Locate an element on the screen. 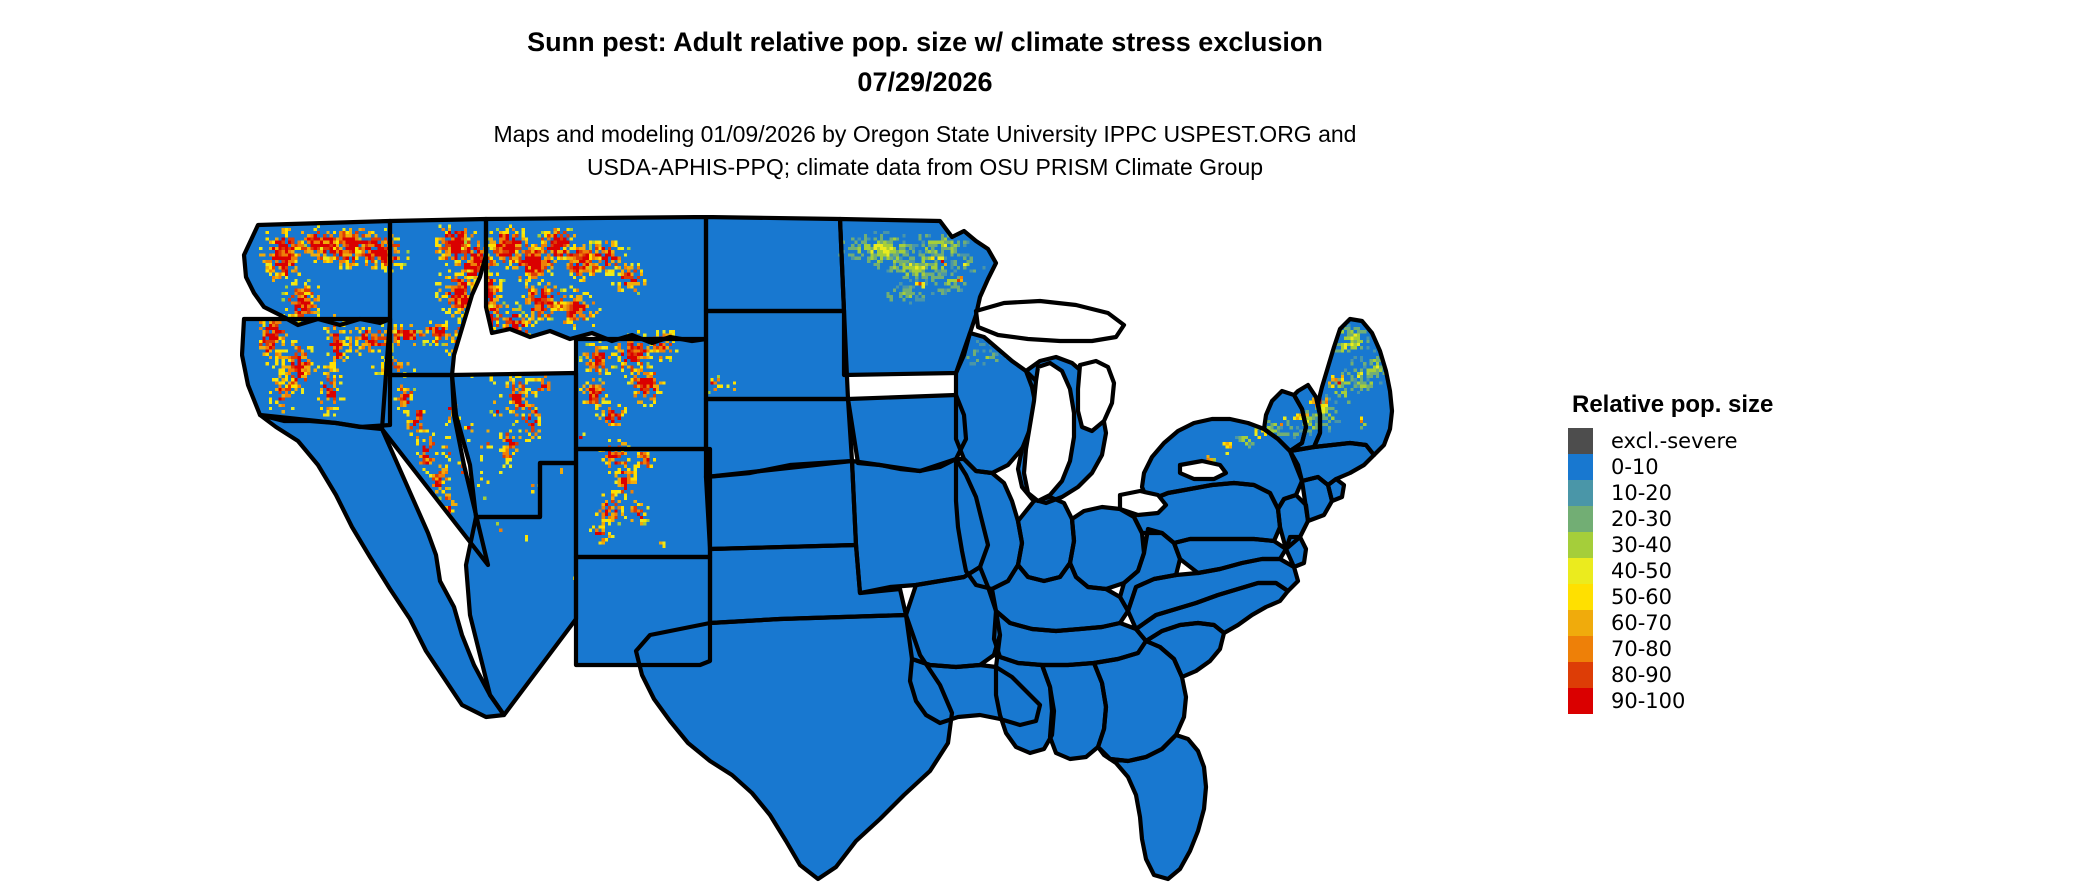 This screenshot has height=892, width=2100. state-fill-arkansas is located at coordinates (953, 617).